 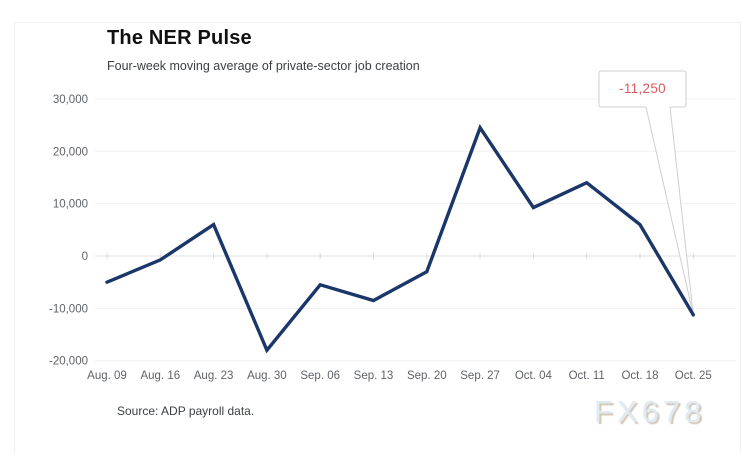 I want to click on chart-title: The NER Pulse, so click(x=179, y=38).